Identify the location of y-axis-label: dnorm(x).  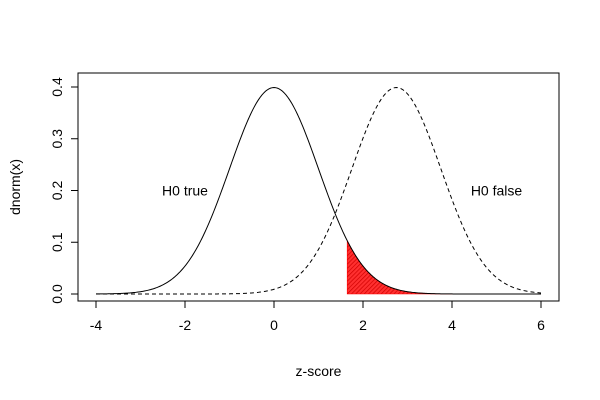
(15, 187).